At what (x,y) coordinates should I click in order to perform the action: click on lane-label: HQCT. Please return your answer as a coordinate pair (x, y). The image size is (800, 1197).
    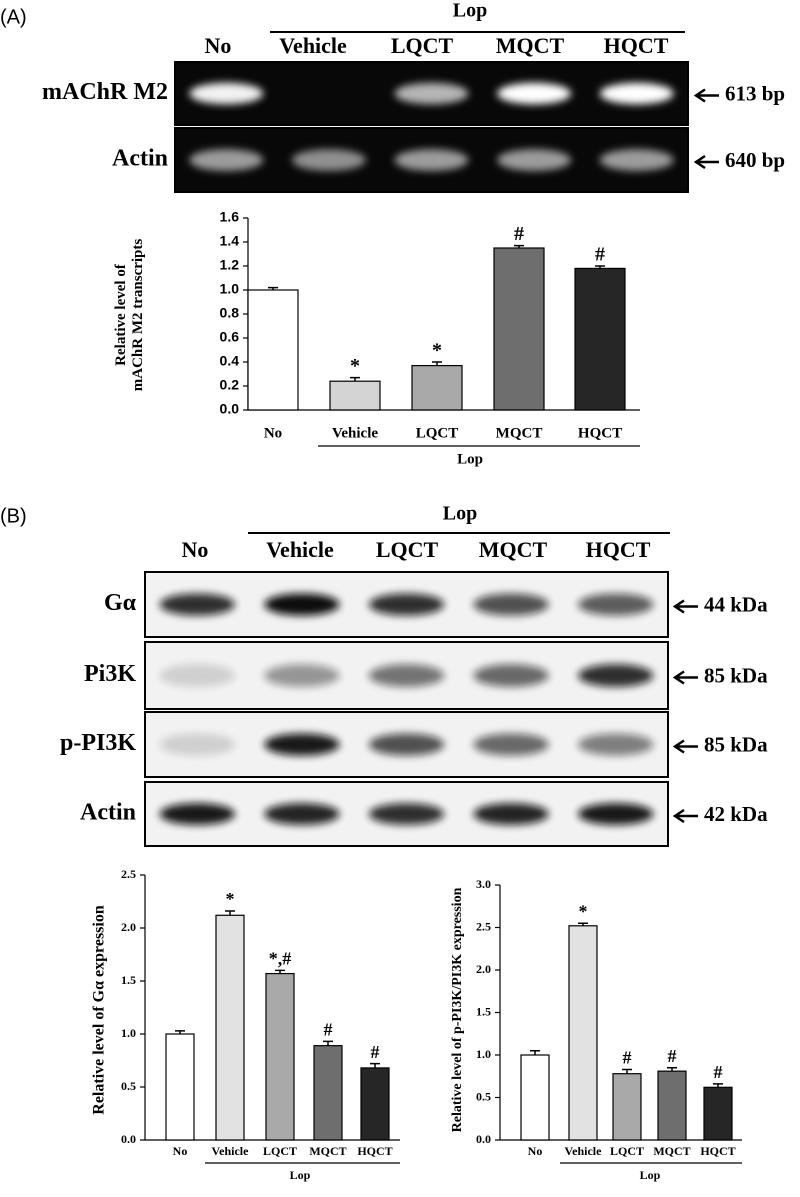
    Looking at the image, I should click on (618, 549).